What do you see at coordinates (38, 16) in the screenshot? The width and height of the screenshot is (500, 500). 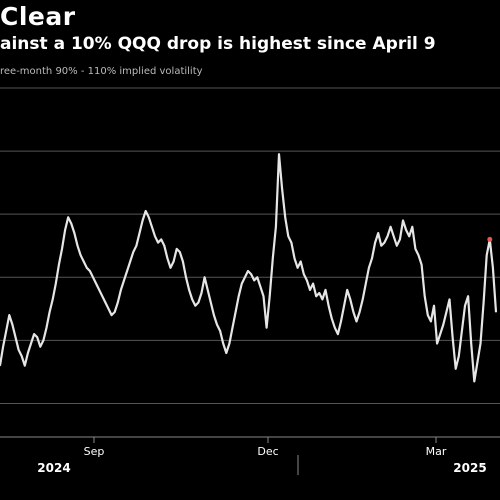 I see `chart-title: Clear` at bounding box center [38, 16].